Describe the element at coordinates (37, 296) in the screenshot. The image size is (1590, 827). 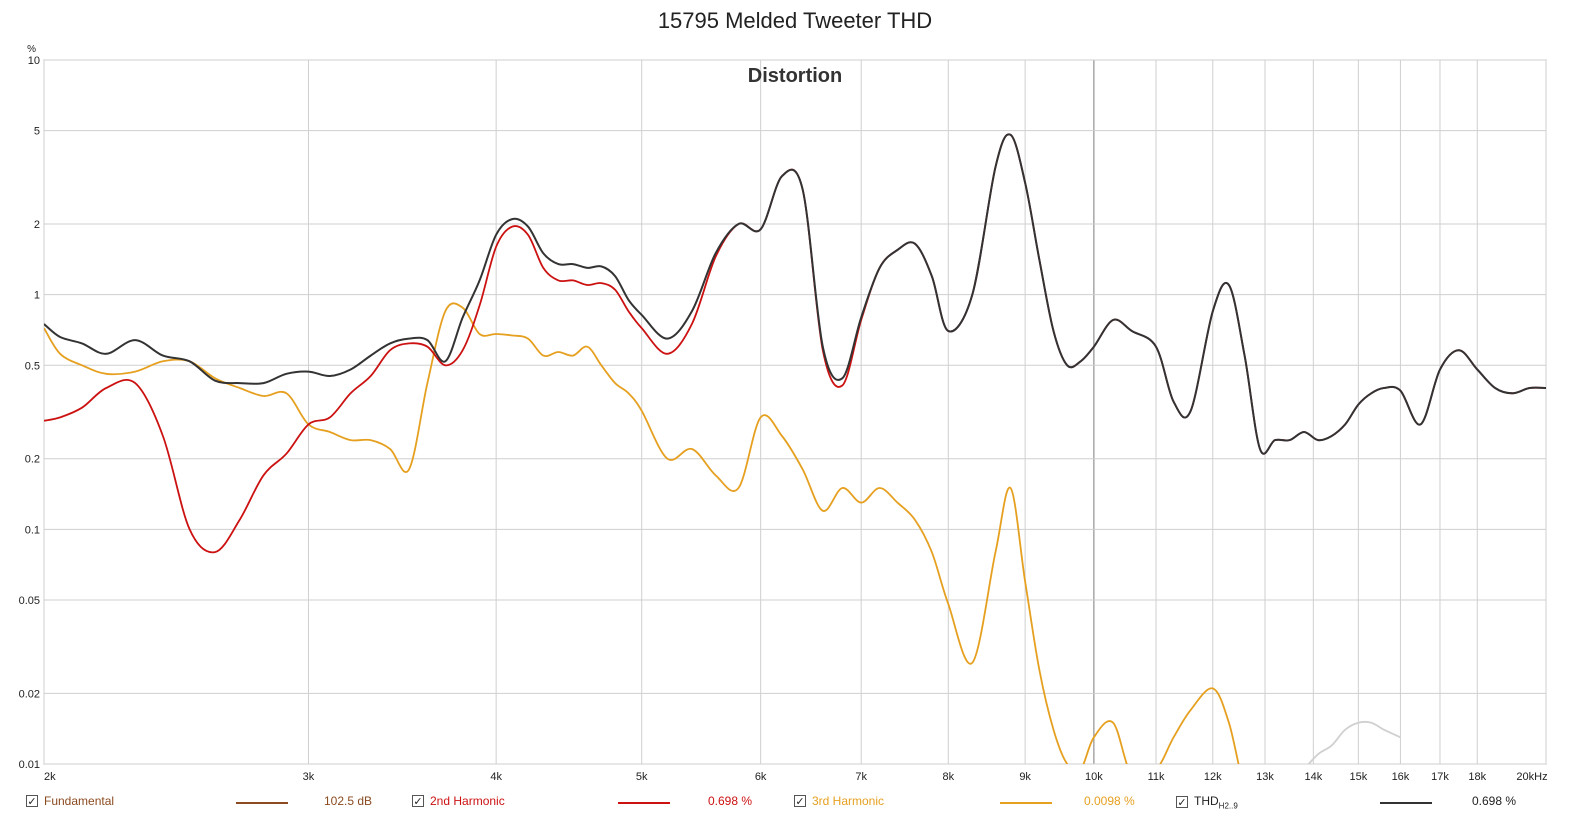
I see `y-tick-label: 1` at that location.